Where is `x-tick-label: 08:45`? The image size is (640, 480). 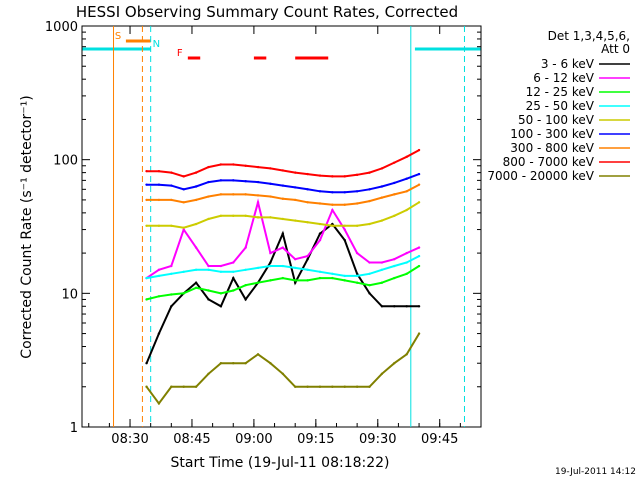 x-tick-label: 08:45 is located at coordinates (191, 439).